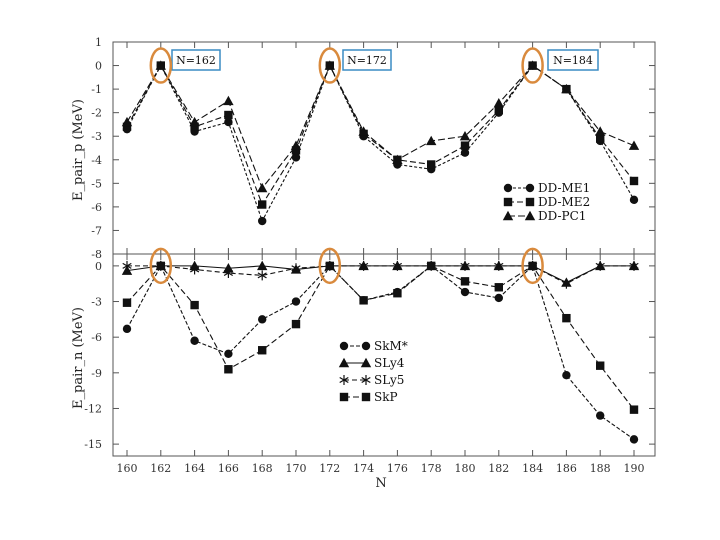 Image resolution: width=720 pixels, height=540 pixels. Describe the element at coordinates (93, 444) in the screenshot. I see `bottom-ytick-label: -15` at that location.